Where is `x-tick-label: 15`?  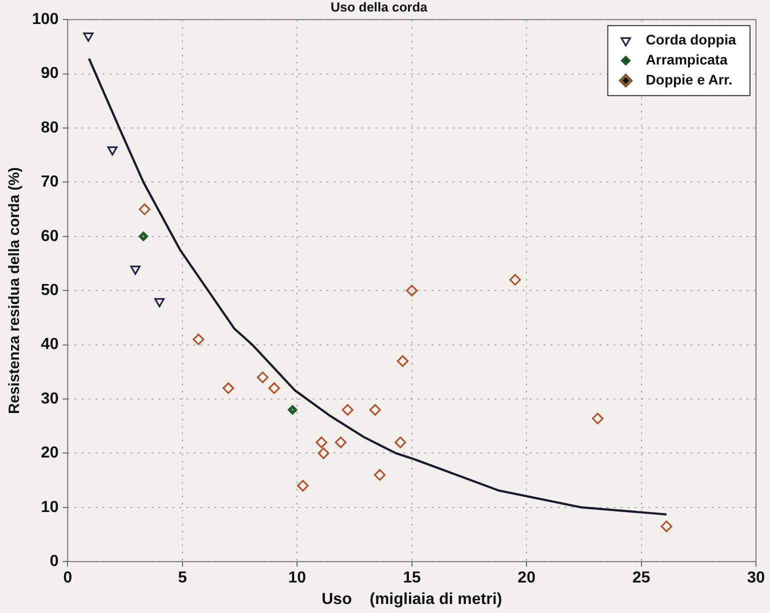 x-tick-label: 15 is located at coordinates (411, 578).